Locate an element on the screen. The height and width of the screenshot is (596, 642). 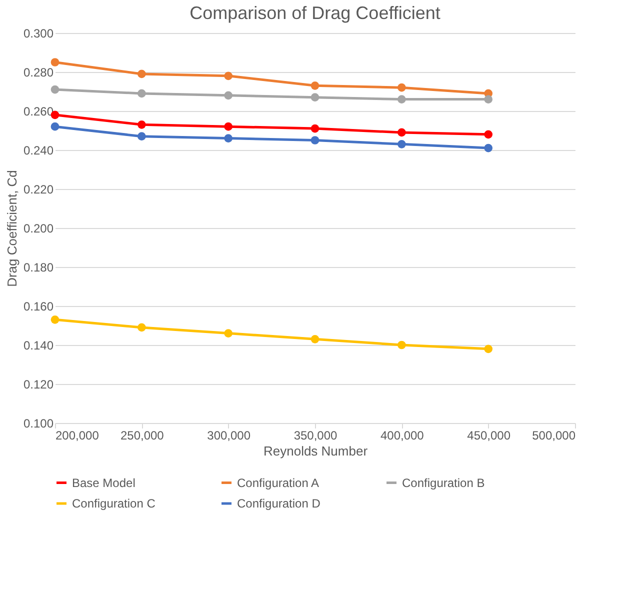
legend-label: Configuration D is located at coordinates (279, 503).